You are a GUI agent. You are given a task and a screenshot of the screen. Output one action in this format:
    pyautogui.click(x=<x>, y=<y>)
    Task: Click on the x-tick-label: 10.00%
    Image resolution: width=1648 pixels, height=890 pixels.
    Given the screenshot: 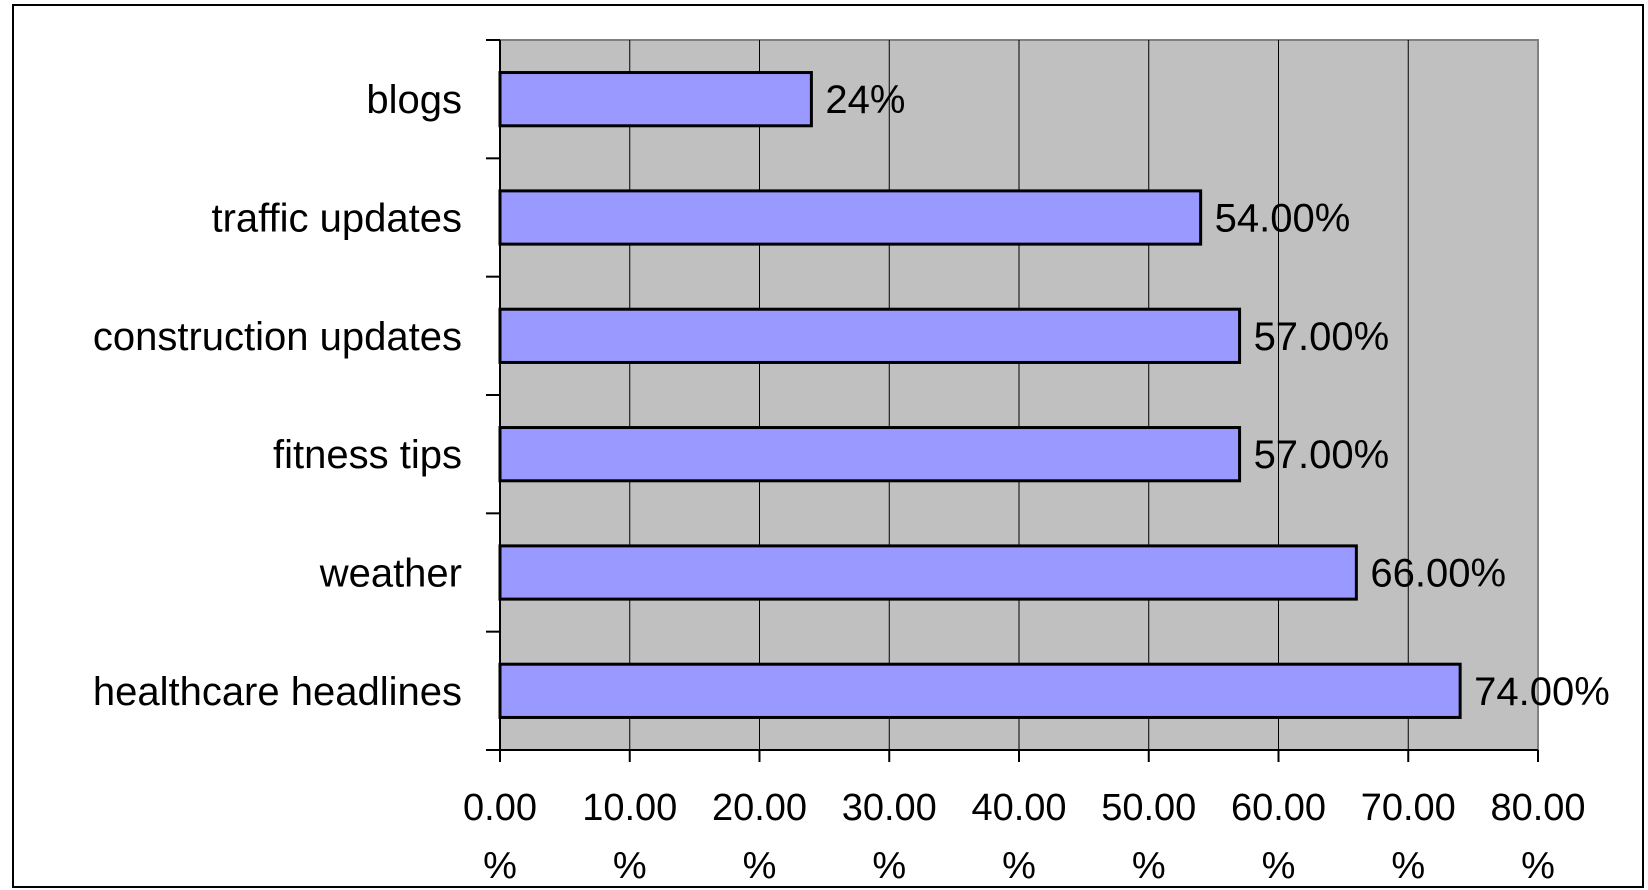 What is the action you would take?
    pyautogui.click(x=629, y=837)
    